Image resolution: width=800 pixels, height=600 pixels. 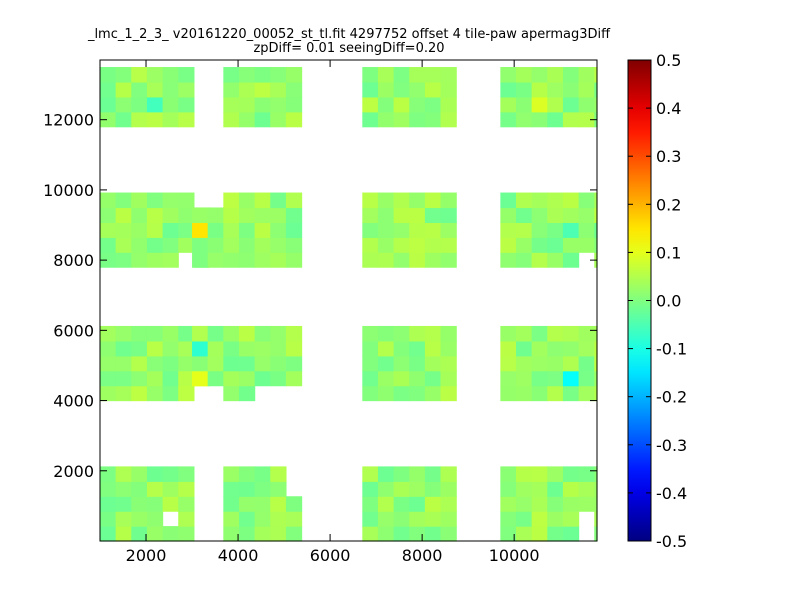 What do you see at coordinates (671, 397) in the screenshot?
I see `colorbar-tick-label: -0.2` at bounding box center [671, 397].